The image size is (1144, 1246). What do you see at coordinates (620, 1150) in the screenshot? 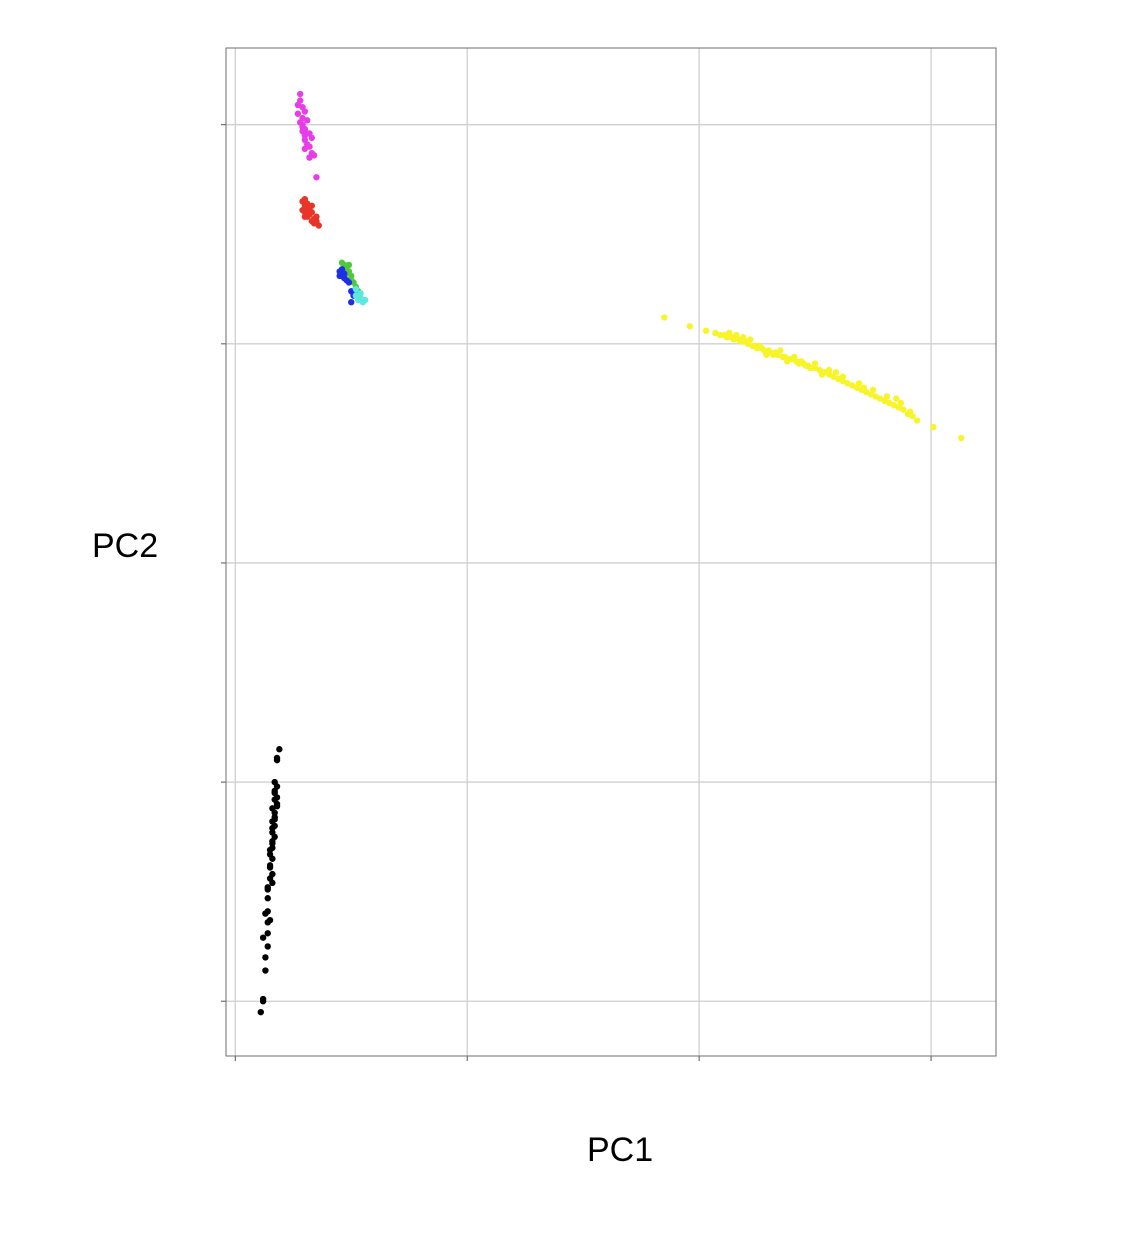
I see `x-axis-title: PC1` at bounding box center [620, 1150].